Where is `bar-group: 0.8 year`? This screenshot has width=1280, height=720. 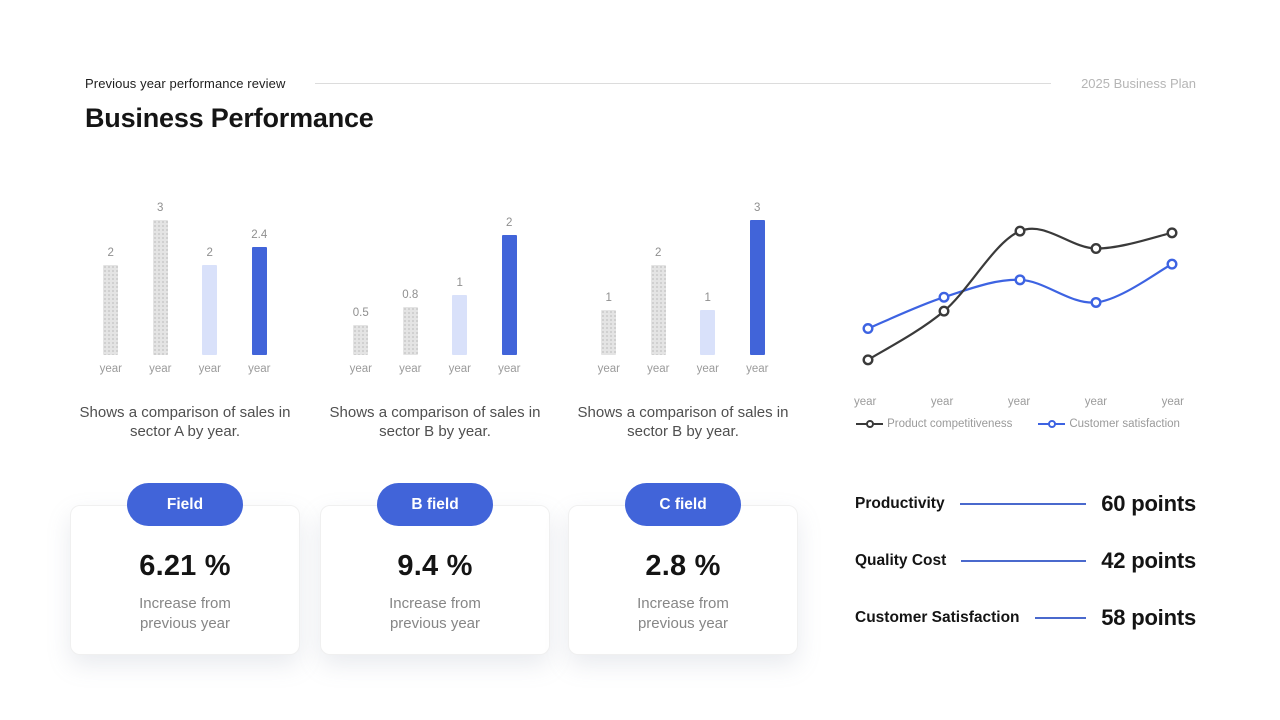 bar-group: 0.8 year is located at coordinates (410, 285).